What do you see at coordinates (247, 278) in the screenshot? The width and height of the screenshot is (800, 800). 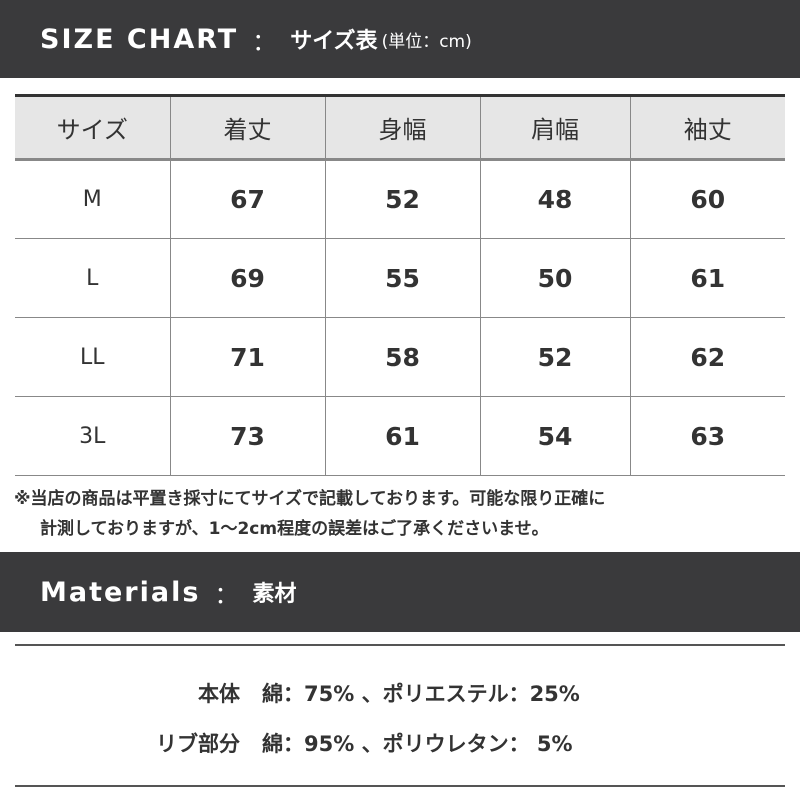 I see `value-cell: 69` at bounding box center [247, 278].